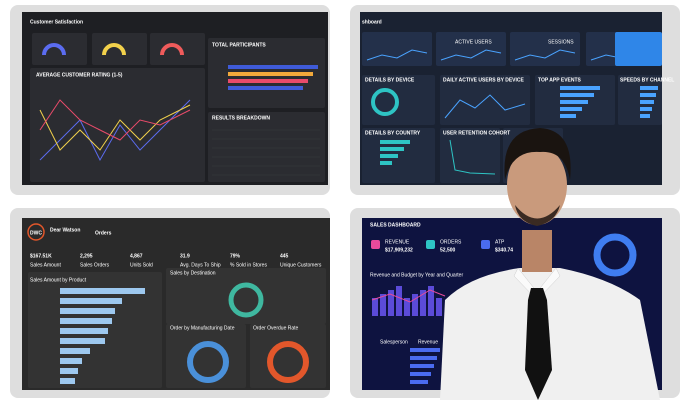 The height and width of the screenshot is (409, 680). Describe the element at coordinates (241, 118) in the screenshot. I see `section-title: RESULTS BREAKDOWN` at that location.